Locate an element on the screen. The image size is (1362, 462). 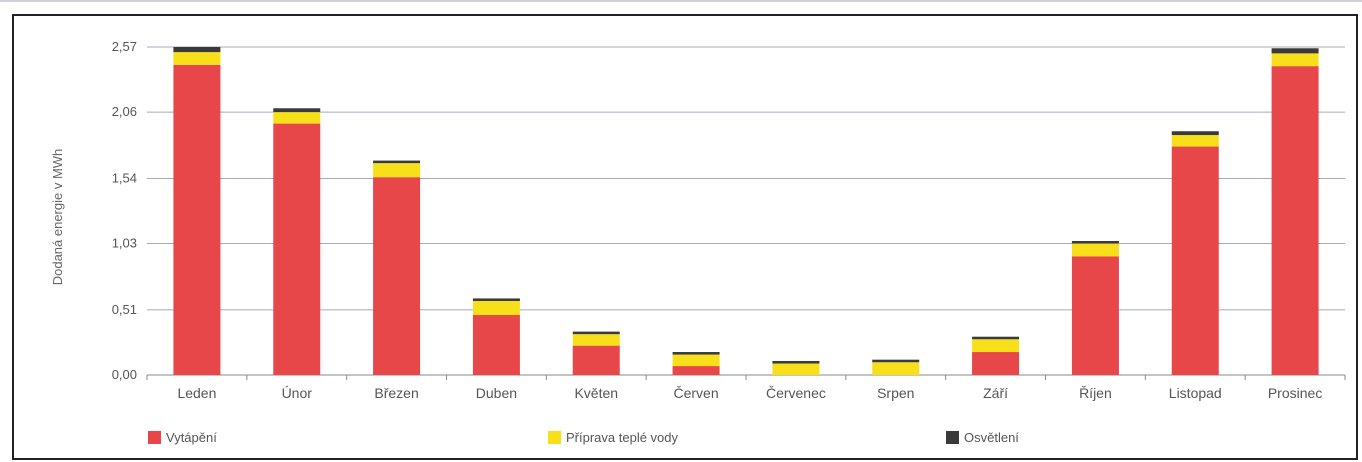
bar-květen-1 is located at coordinates (596, 340).